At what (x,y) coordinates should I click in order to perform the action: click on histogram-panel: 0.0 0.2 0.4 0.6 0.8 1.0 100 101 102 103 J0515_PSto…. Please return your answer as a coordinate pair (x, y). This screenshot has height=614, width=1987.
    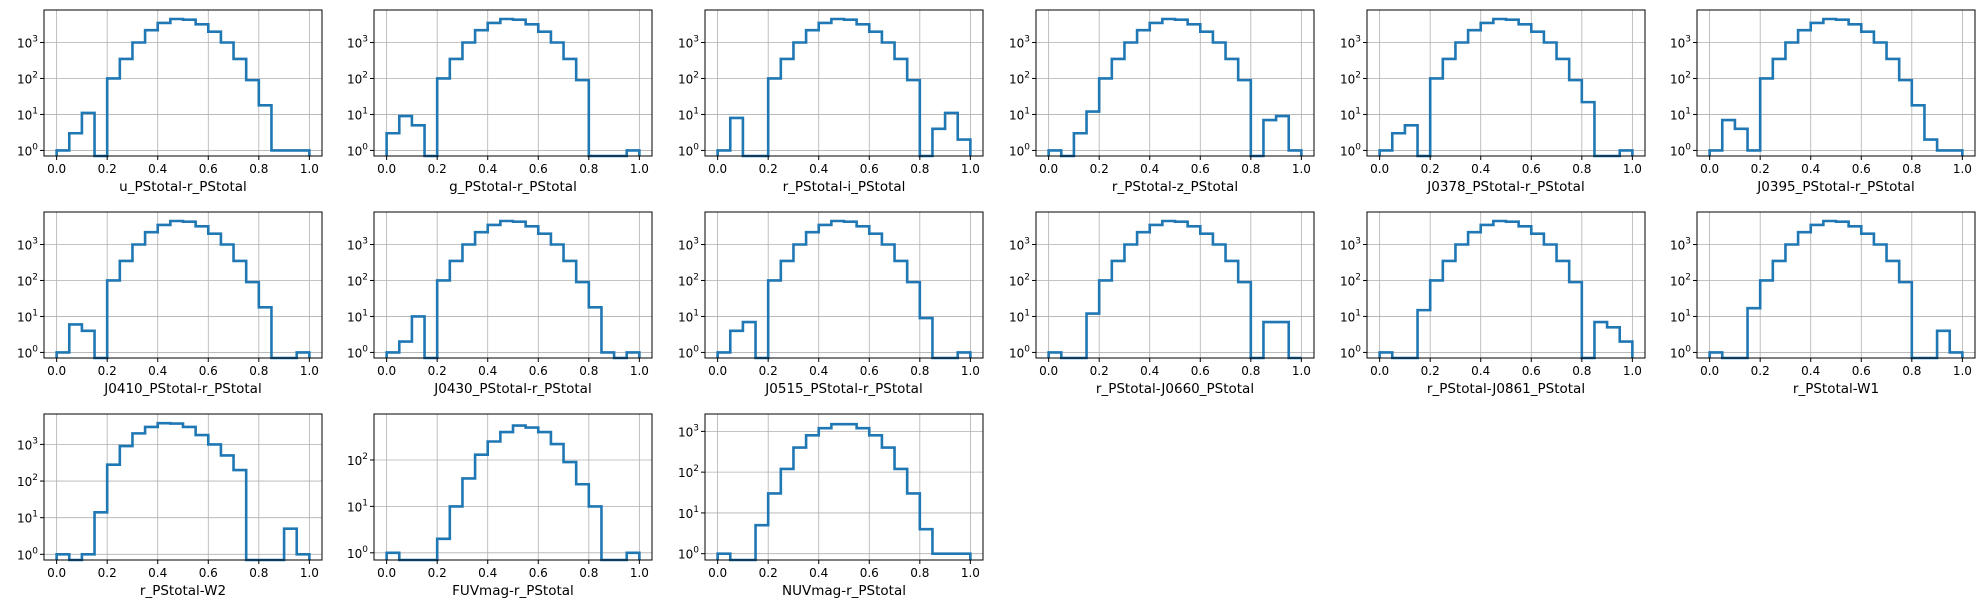
    Looking at the image, I should click on (831, 304).